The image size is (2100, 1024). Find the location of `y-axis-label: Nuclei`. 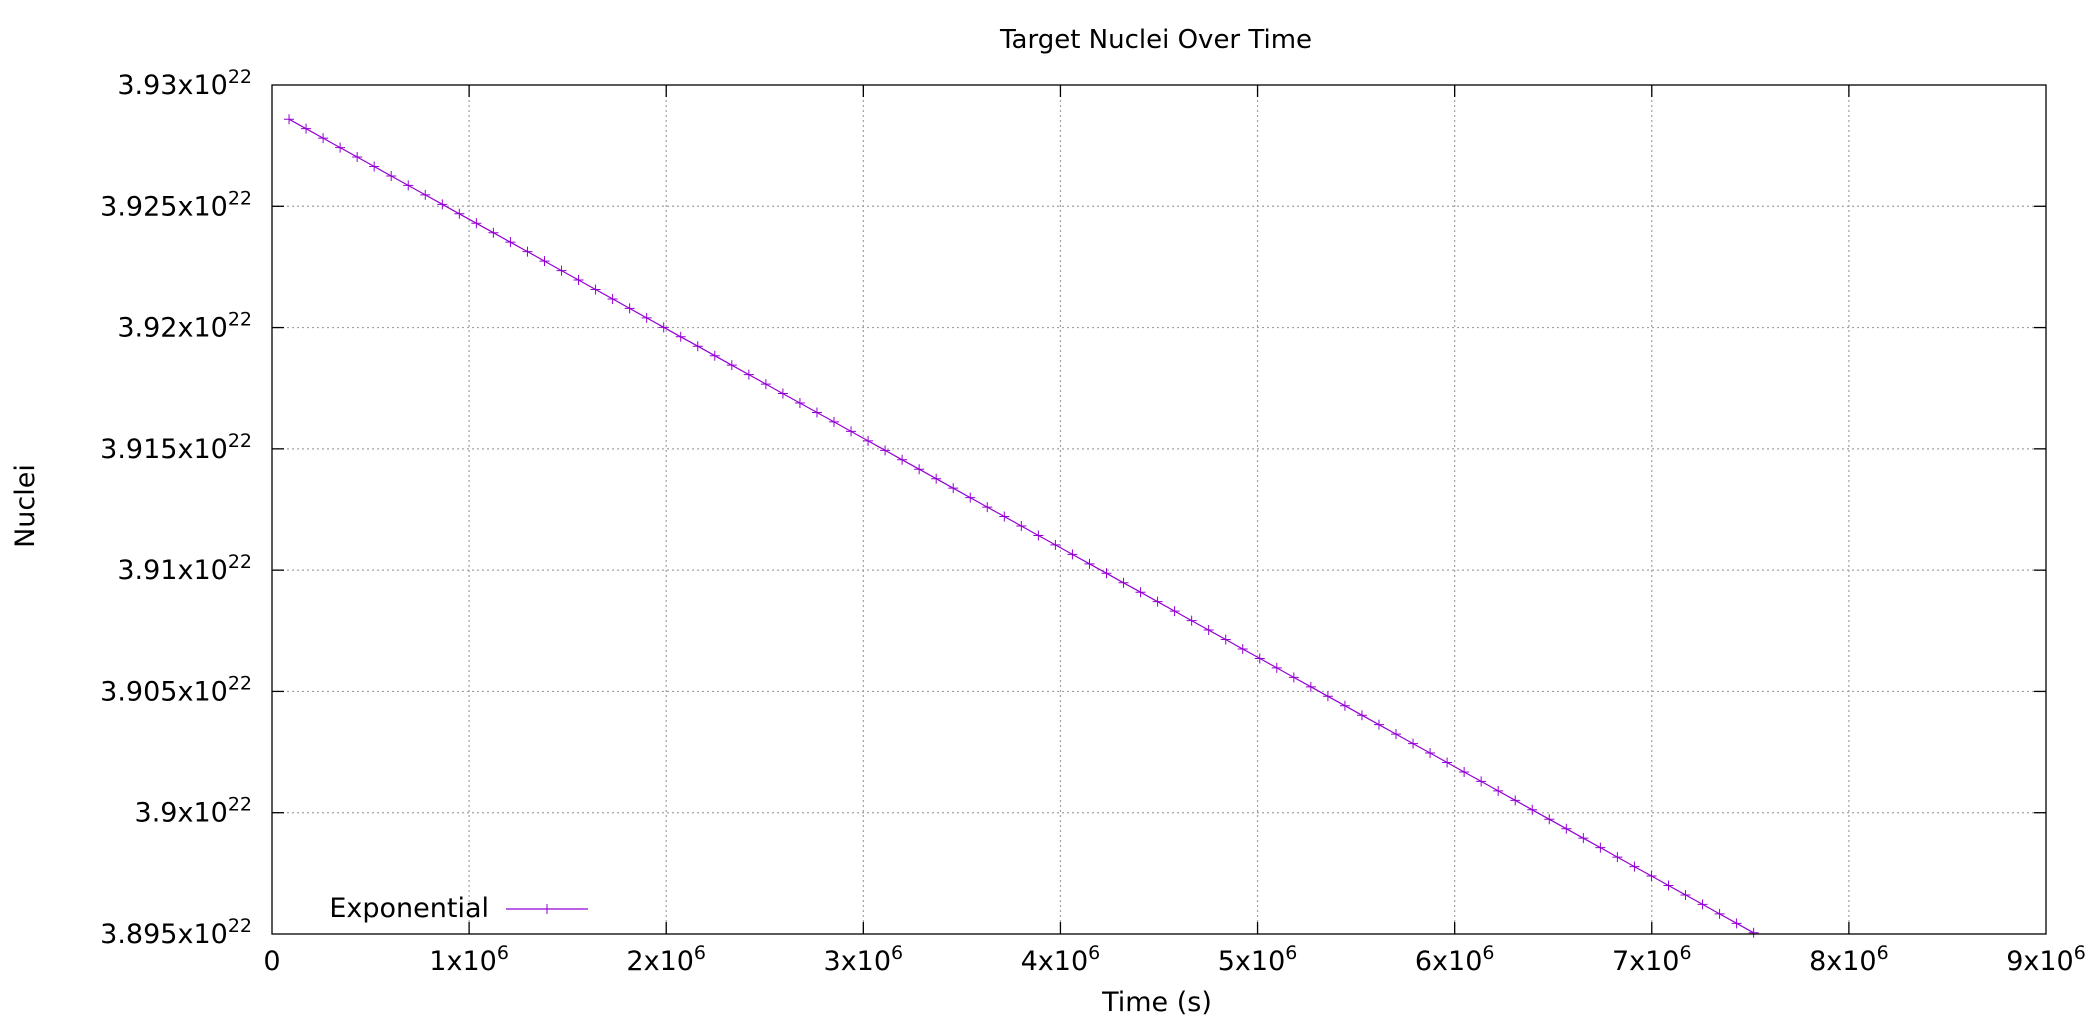

y-axis-label: Nuclei is located at coordinates (25, 506).